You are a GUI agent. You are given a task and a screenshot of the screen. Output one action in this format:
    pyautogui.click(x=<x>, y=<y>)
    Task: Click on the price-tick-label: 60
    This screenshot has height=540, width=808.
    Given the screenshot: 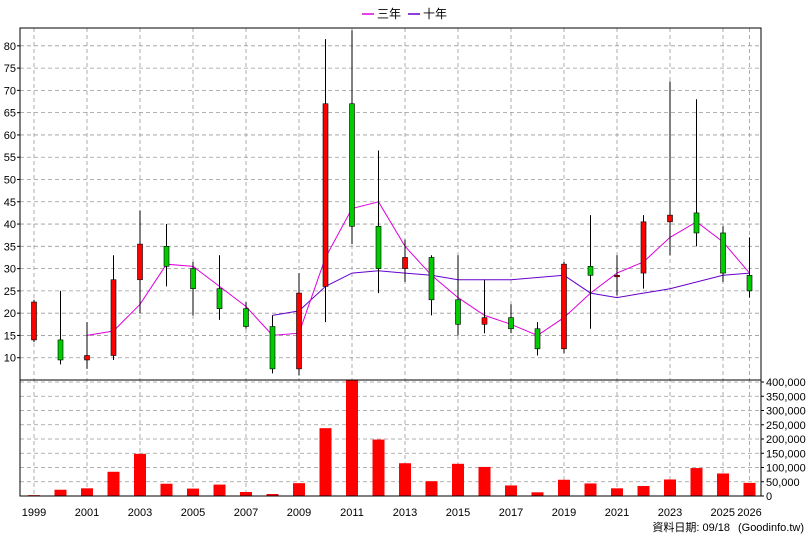 What is the action you would take?
    pyautogui.click(x=10, y=136)
    